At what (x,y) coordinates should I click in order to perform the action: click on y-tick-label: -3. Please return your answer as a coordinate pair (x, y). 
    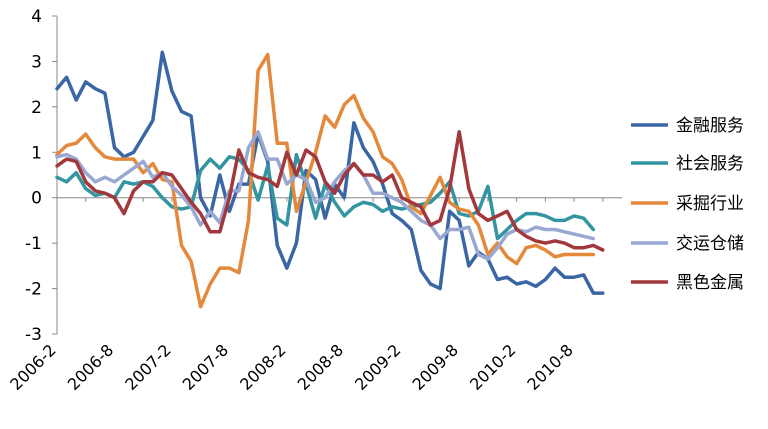
    Looking at the image, I should click on (33, 335).